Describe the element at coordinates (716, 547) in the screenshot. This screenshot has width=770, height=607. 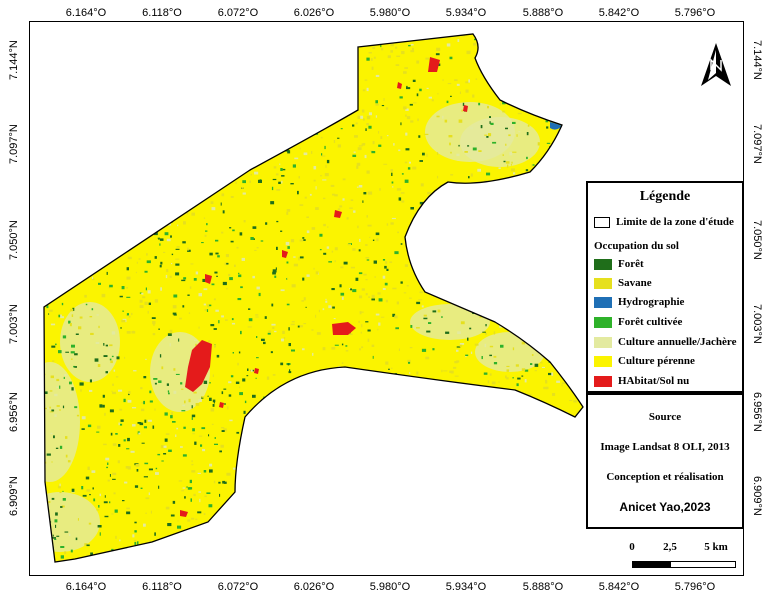
I see `scale-label-end: 5 km` at that location.